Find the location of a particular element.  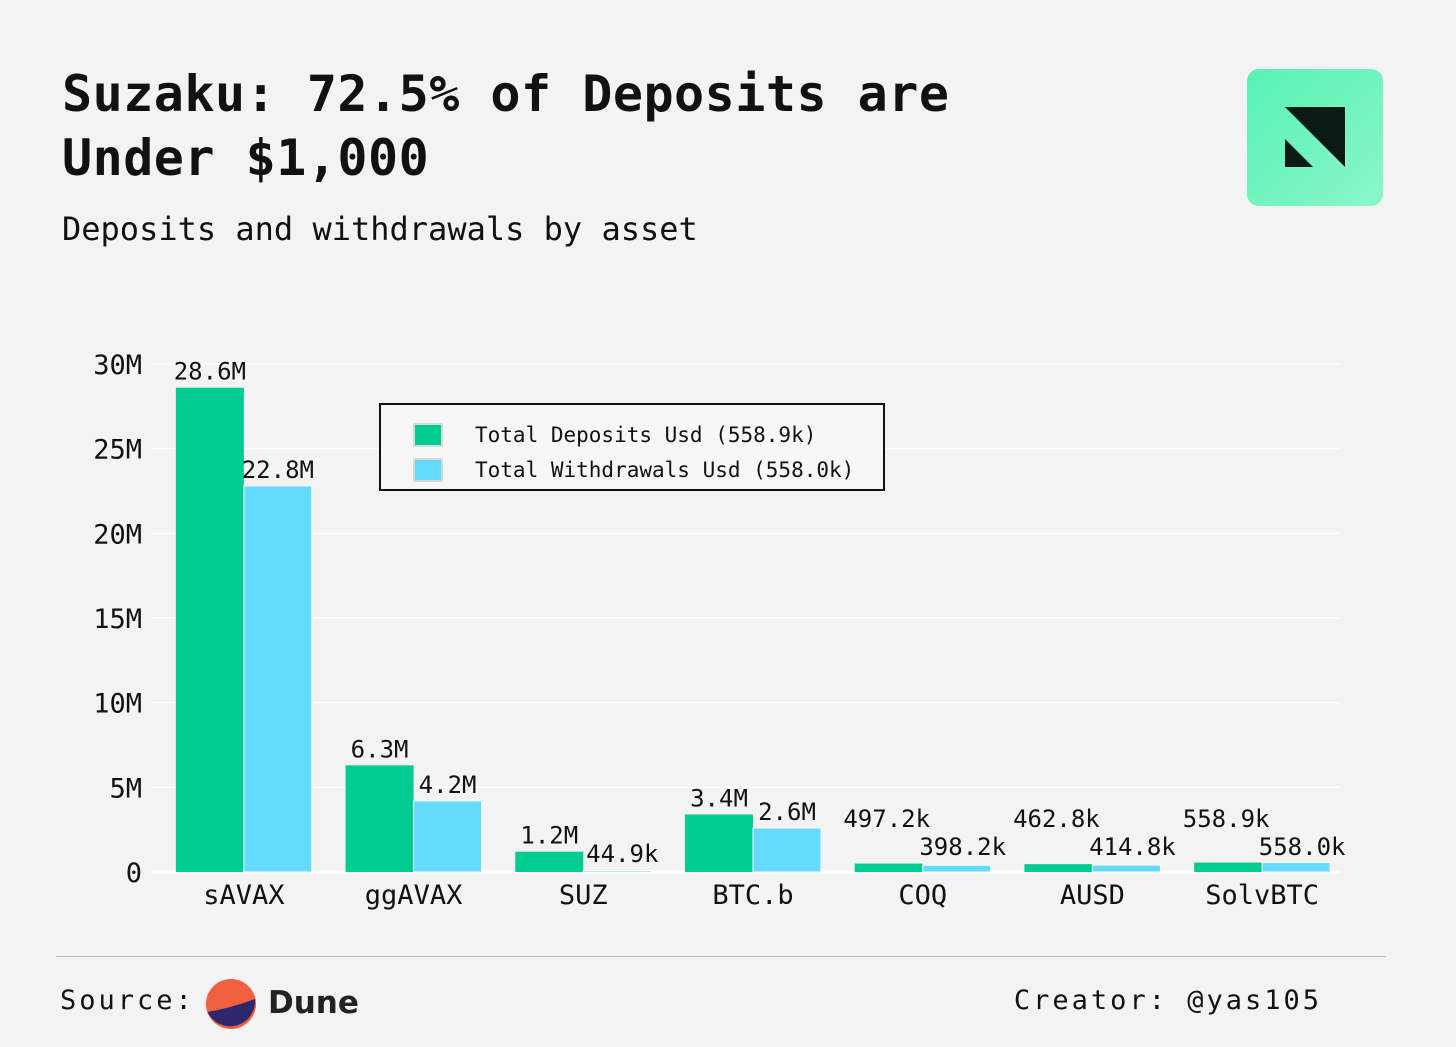

y-tick-label: 10M is located at coordinates (117, 704).